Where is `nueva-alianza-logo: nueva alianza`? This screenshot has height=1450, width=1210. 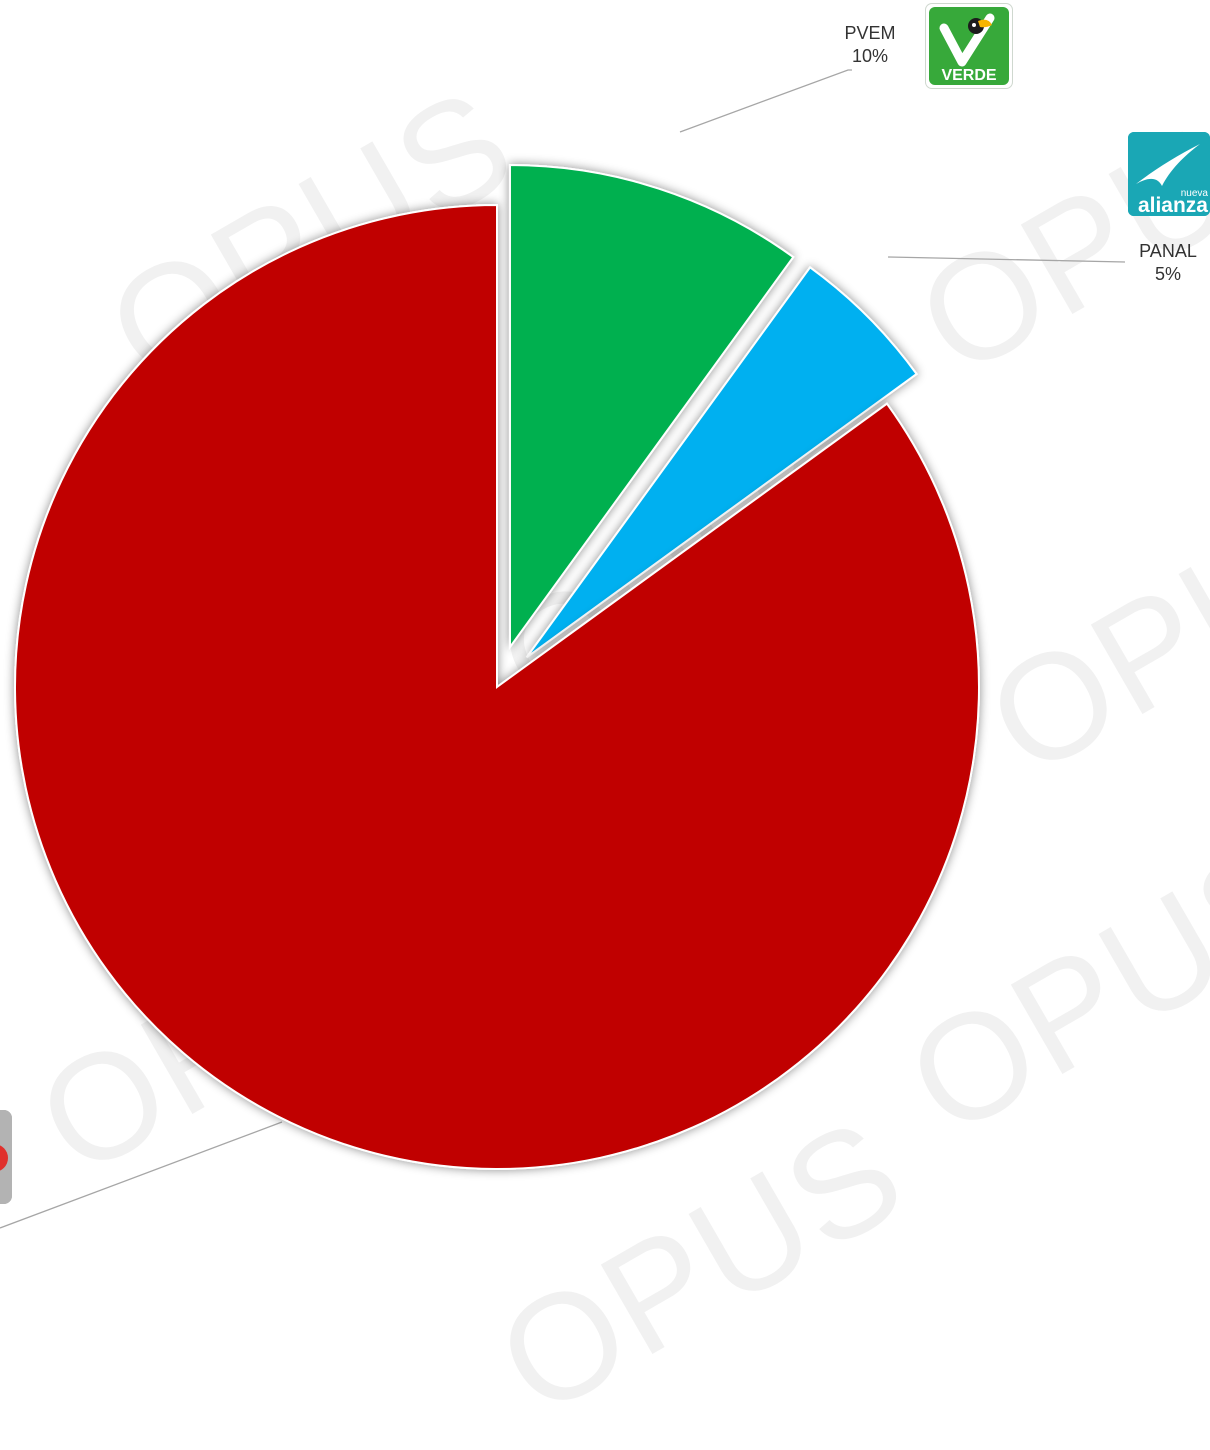
nueva-alianza-logo: nueva alianza is located at coordinates (1169, 174).